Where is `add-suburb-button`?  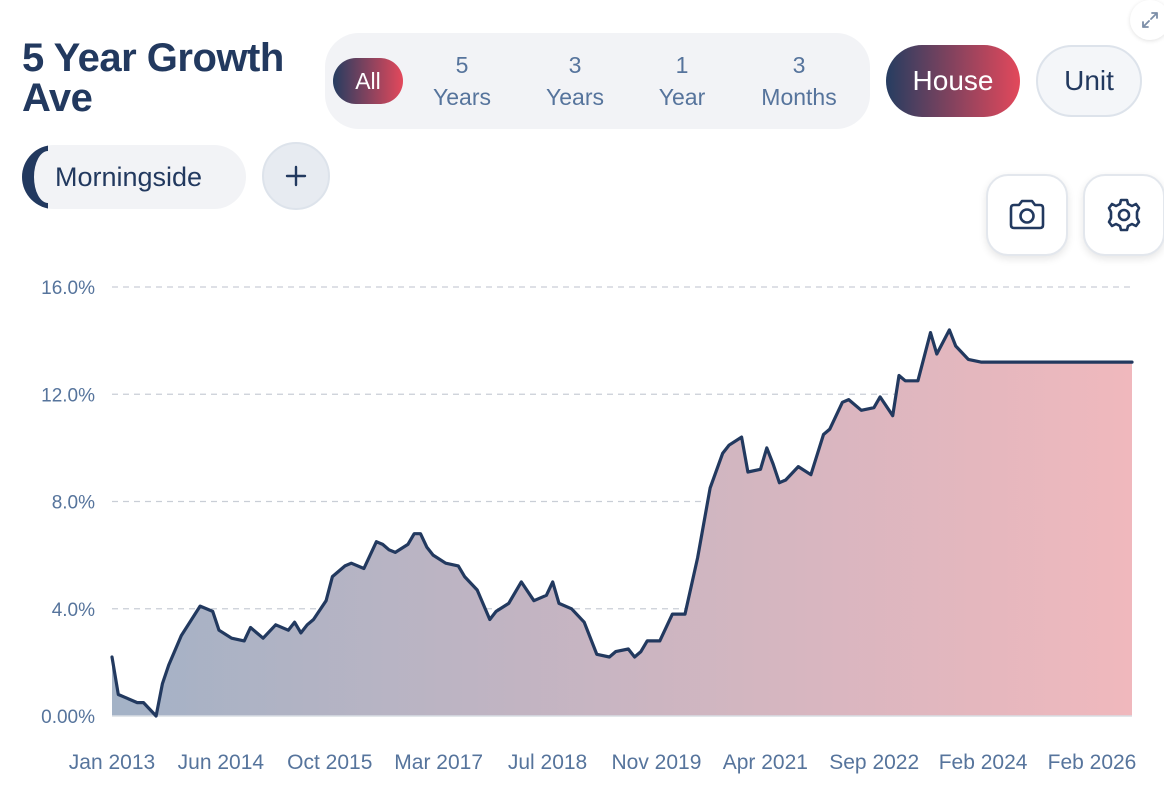 add-suburb-button is located at coordinates (296, 176).